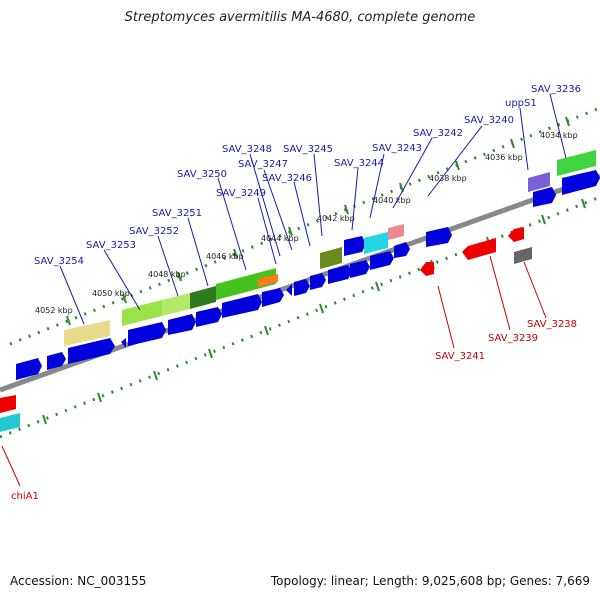 The image size is (600, 600). I want to click on gene-label: SAV_3248, so click(247, 149).